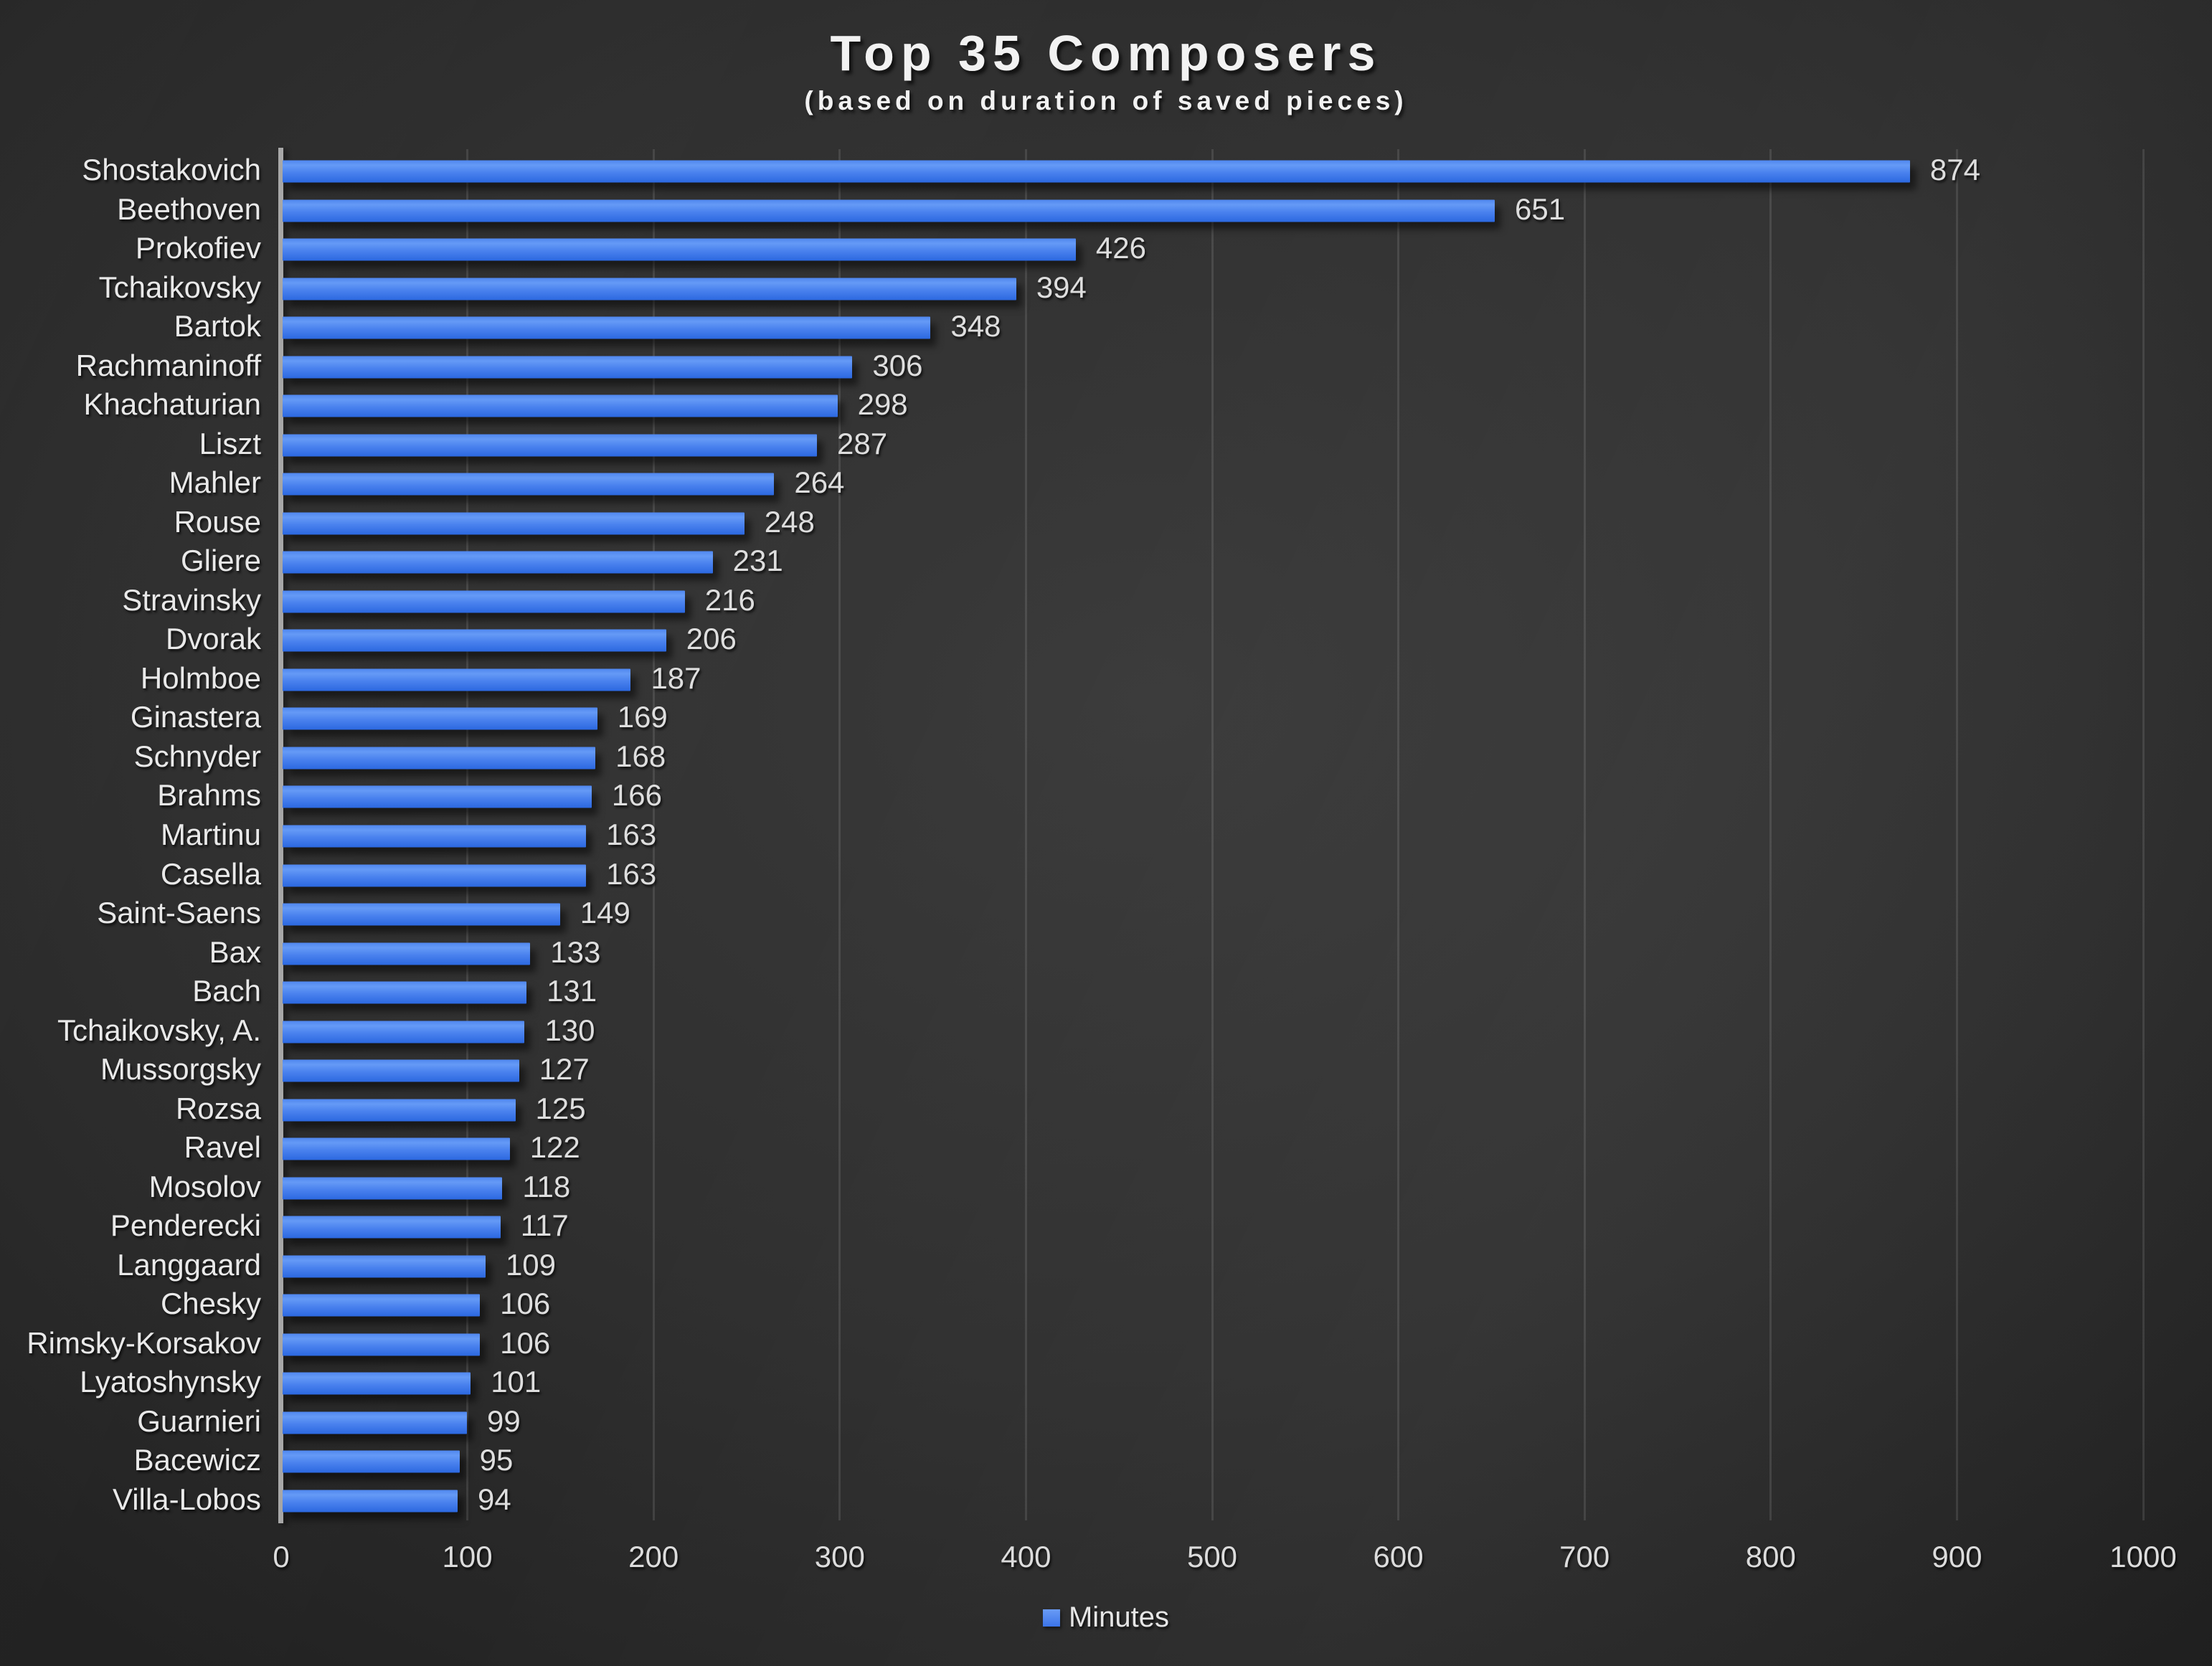  Describe the element at coordinates (1154, 641) in the screenshot. I see `bar-row: Dvorak 206` at that location.